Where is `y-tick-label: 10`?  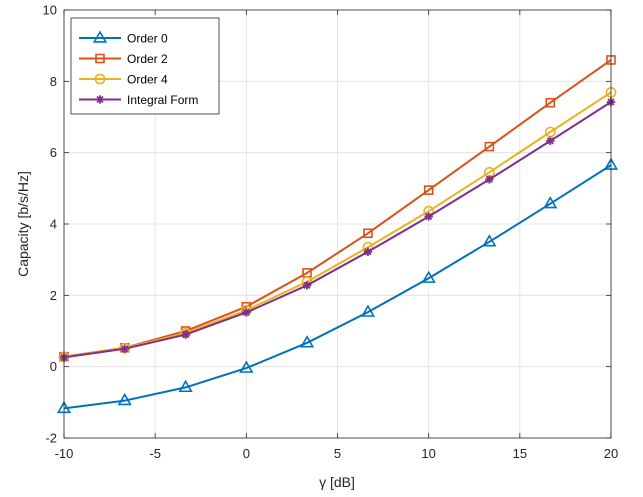
y-tick-label: 10 is located at coordinates (50, 10).